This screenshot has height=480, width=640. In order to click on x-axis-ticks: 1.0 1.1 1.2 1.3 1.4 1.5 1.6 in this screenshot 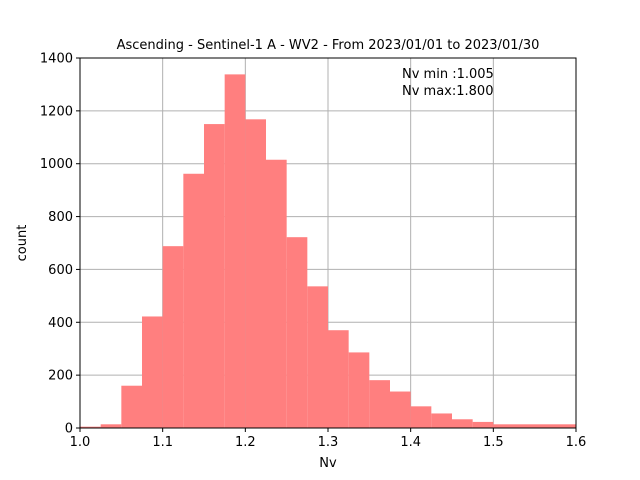, I will do `click(328, 439)`.